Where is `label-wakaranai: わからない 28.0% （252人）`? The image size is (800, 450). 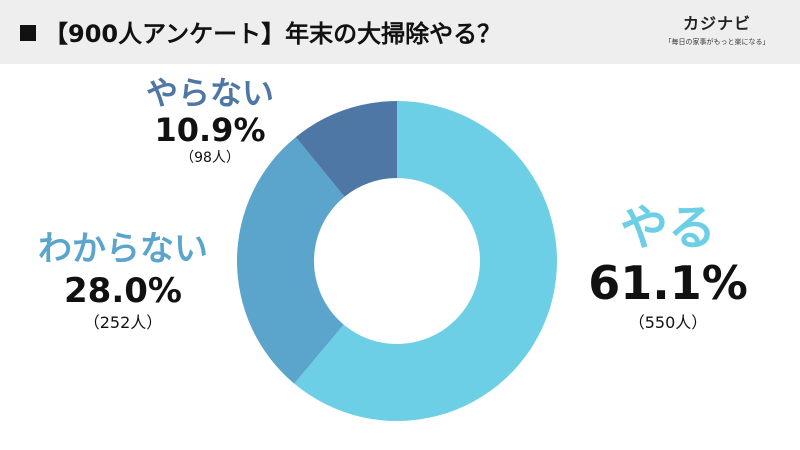 label-wakaranai: わからない 28.0% （252人） is located at coordinates (123, 281).